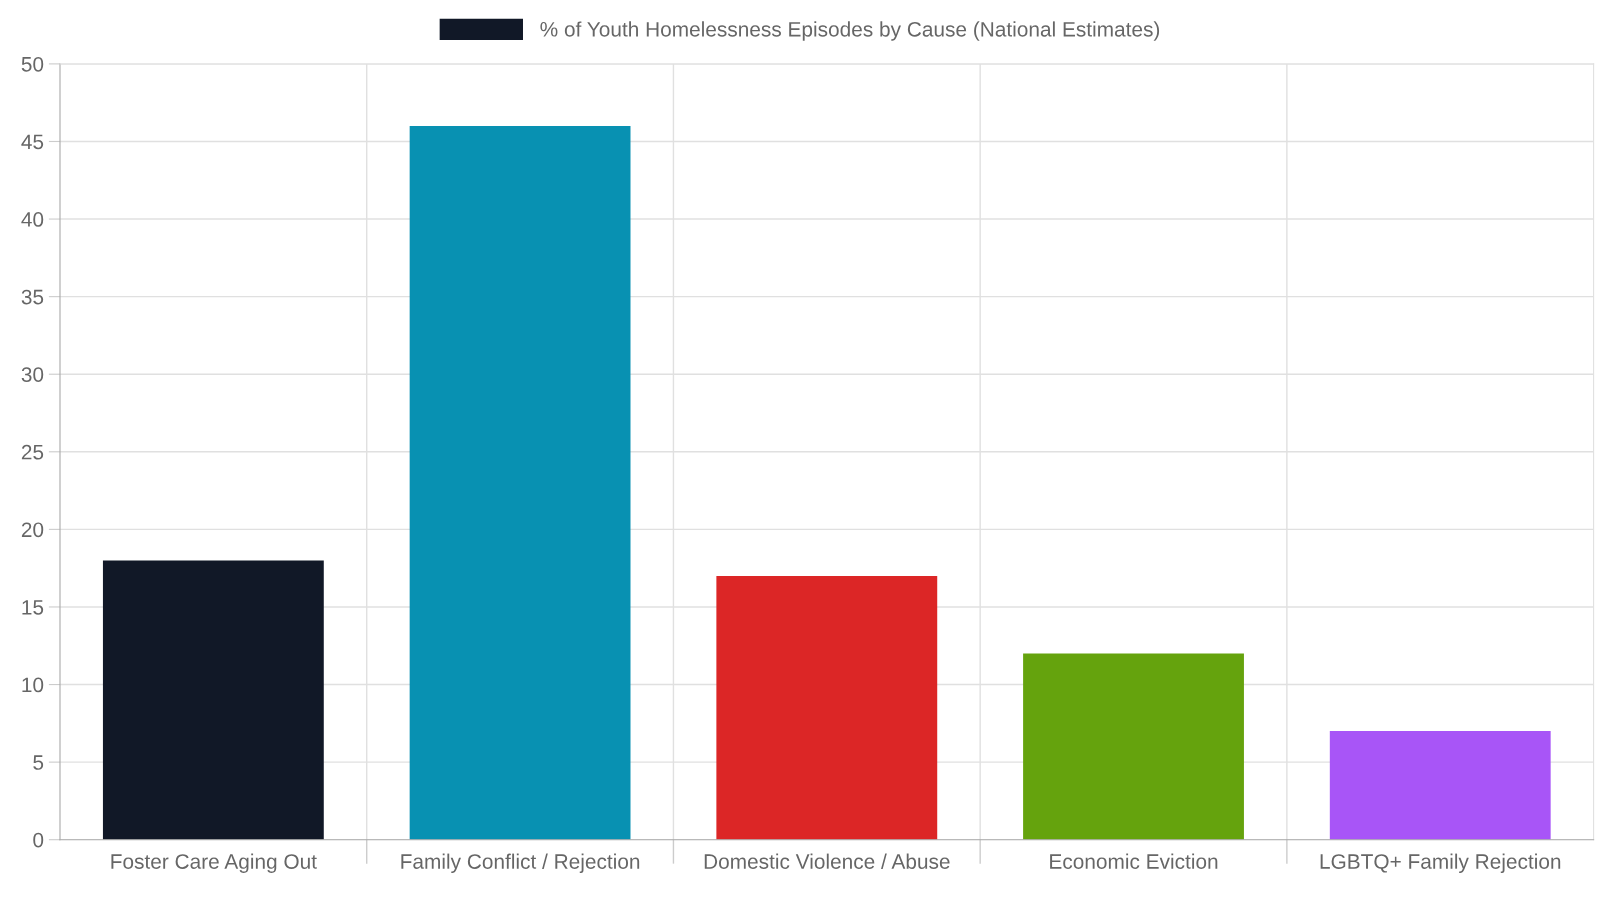 Image resolution: width=1600 pixels, height=900 pixels. What do you see at coordinates (32, 64) in the screenshot?
I see `y-tick-label: 50` at bounding box center [32, 64].